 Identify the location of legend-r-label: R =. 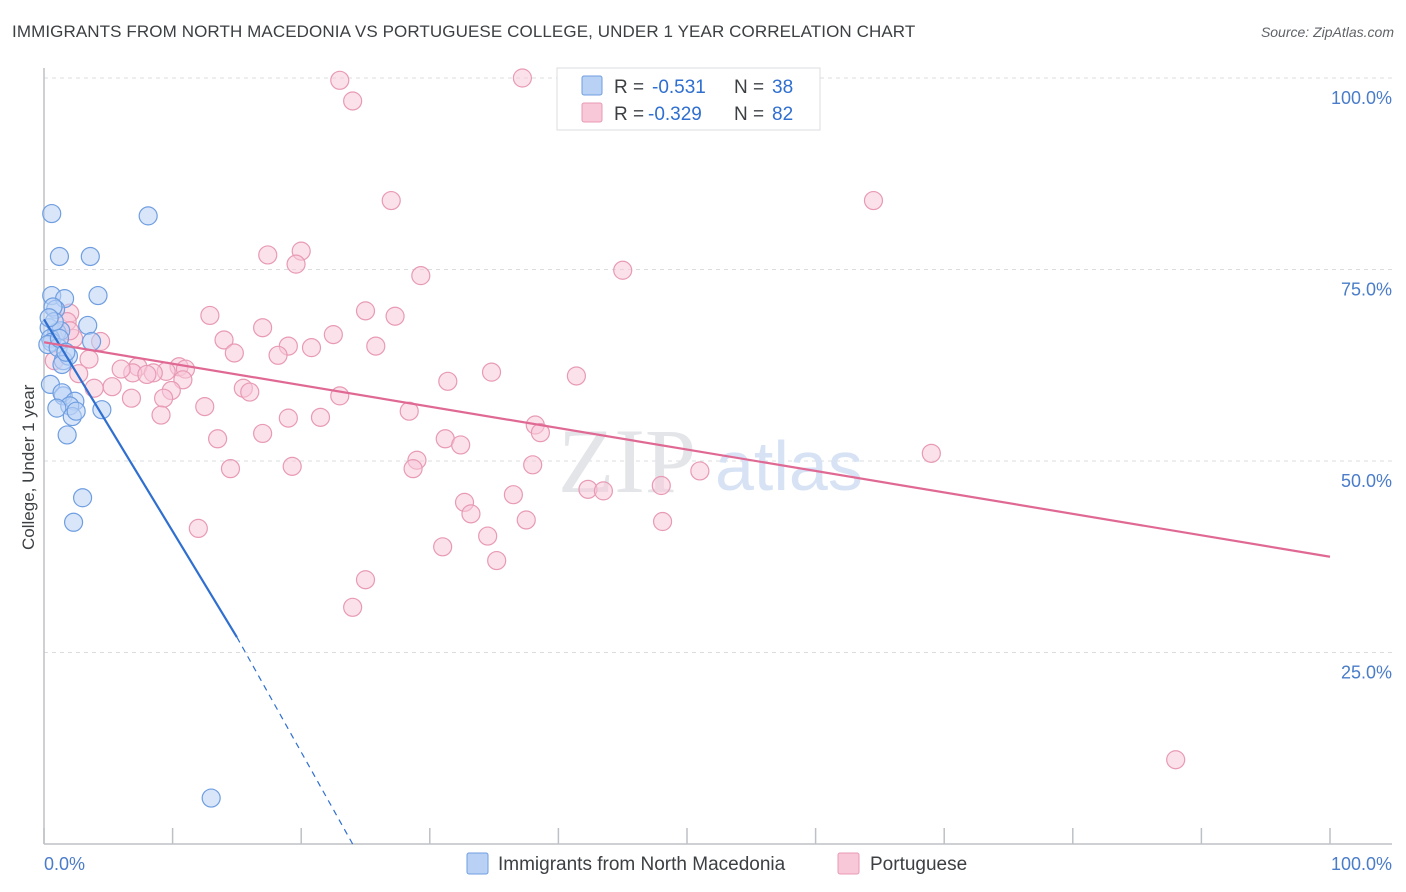
(629, 114).